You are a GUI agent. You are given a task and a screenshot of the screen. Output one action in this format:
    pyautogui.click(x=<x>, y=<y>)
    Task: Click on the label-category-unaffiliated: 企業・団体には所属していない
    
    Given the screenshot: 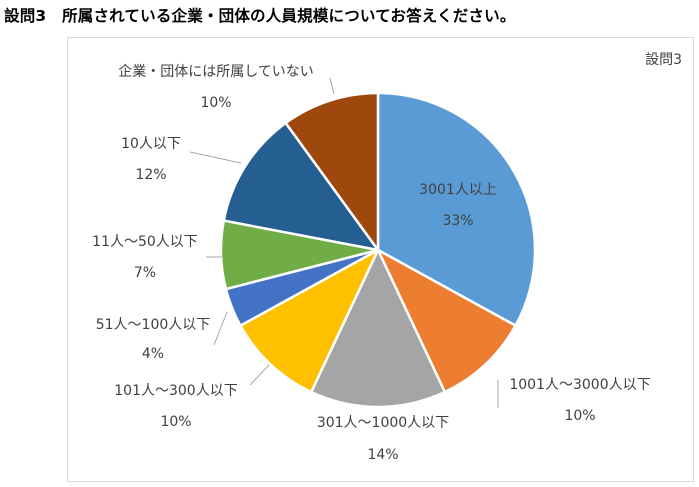 What is the action you would take?
    pyautogui.click(x=216, y=71)
    